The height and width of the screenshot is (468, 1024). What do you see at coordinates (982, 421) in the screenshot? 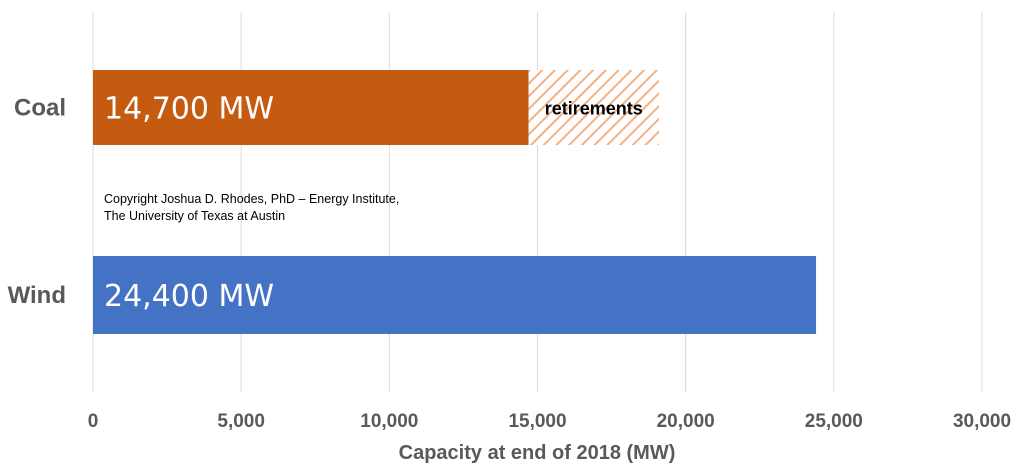
I see `x-tick-label: 30,000` at bounding box center [982, 421].